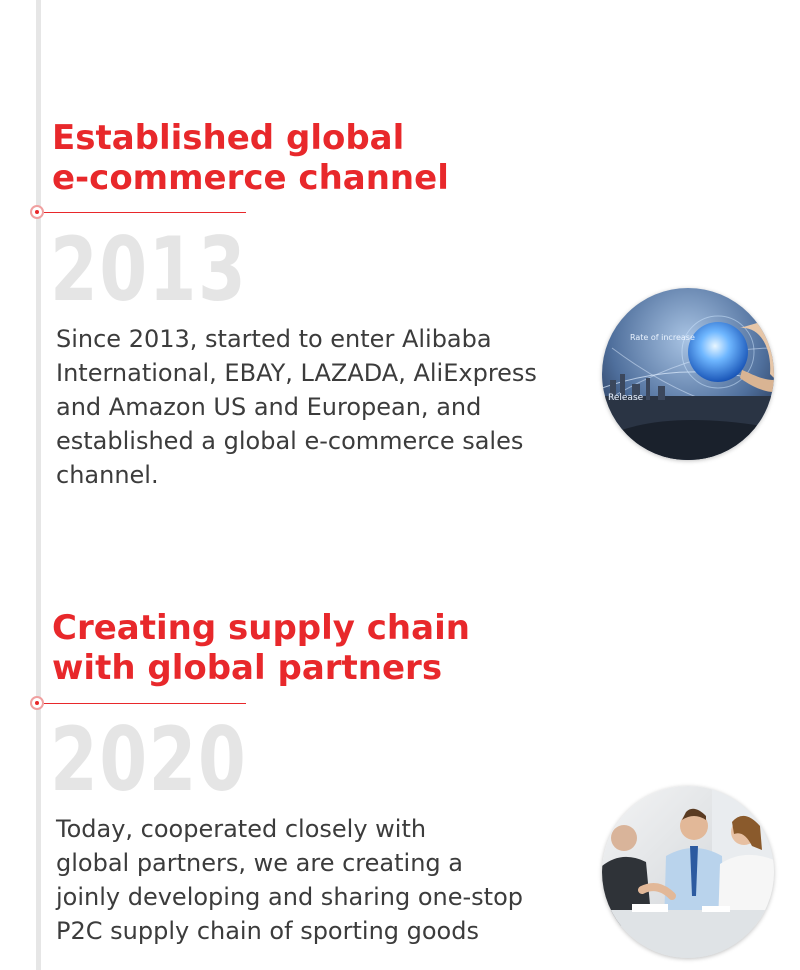  Describe the element at coordinates (228, 138) in the screenshot. I see `heading-line-1: Established global` at that location.